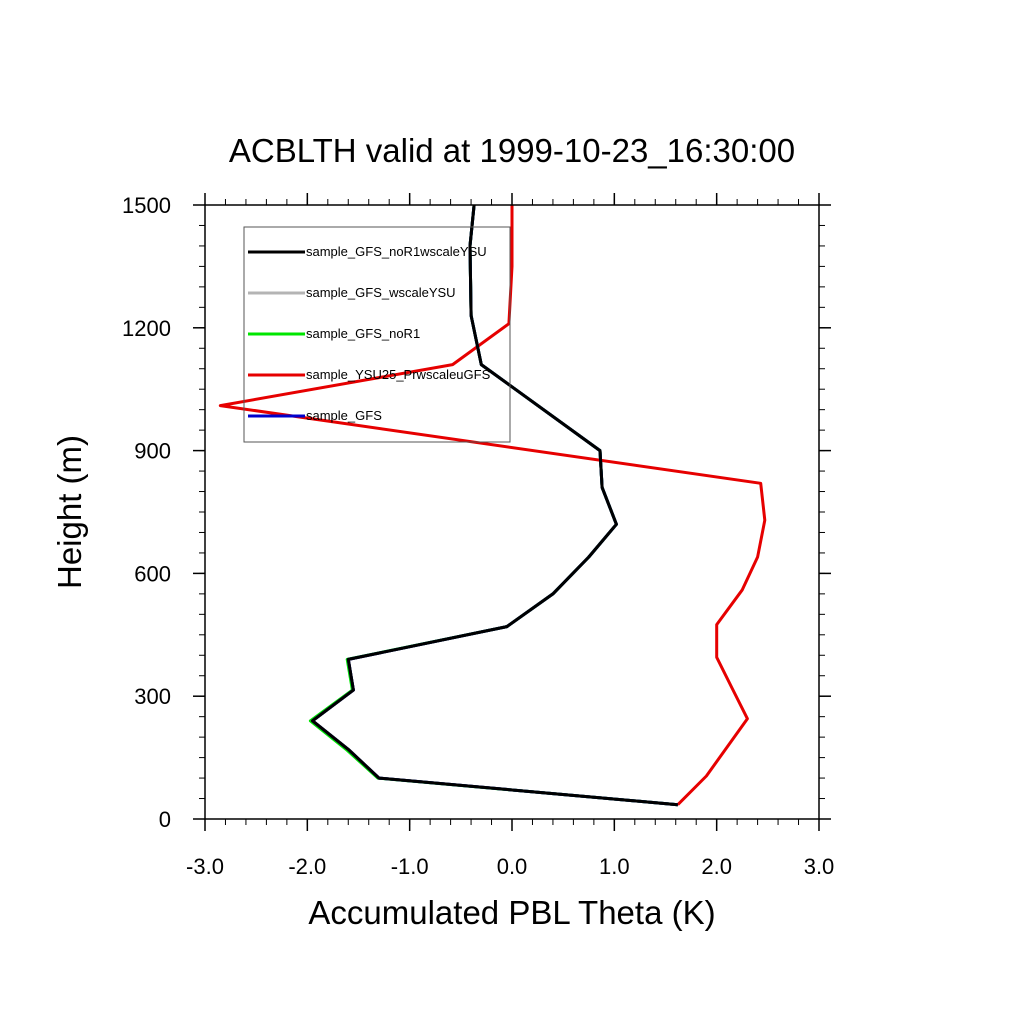 The image size is (1024, 1024). Describe the element at coordinates (146, 205) in the screenshot. I see `y-tick-label: 1500` at that location.